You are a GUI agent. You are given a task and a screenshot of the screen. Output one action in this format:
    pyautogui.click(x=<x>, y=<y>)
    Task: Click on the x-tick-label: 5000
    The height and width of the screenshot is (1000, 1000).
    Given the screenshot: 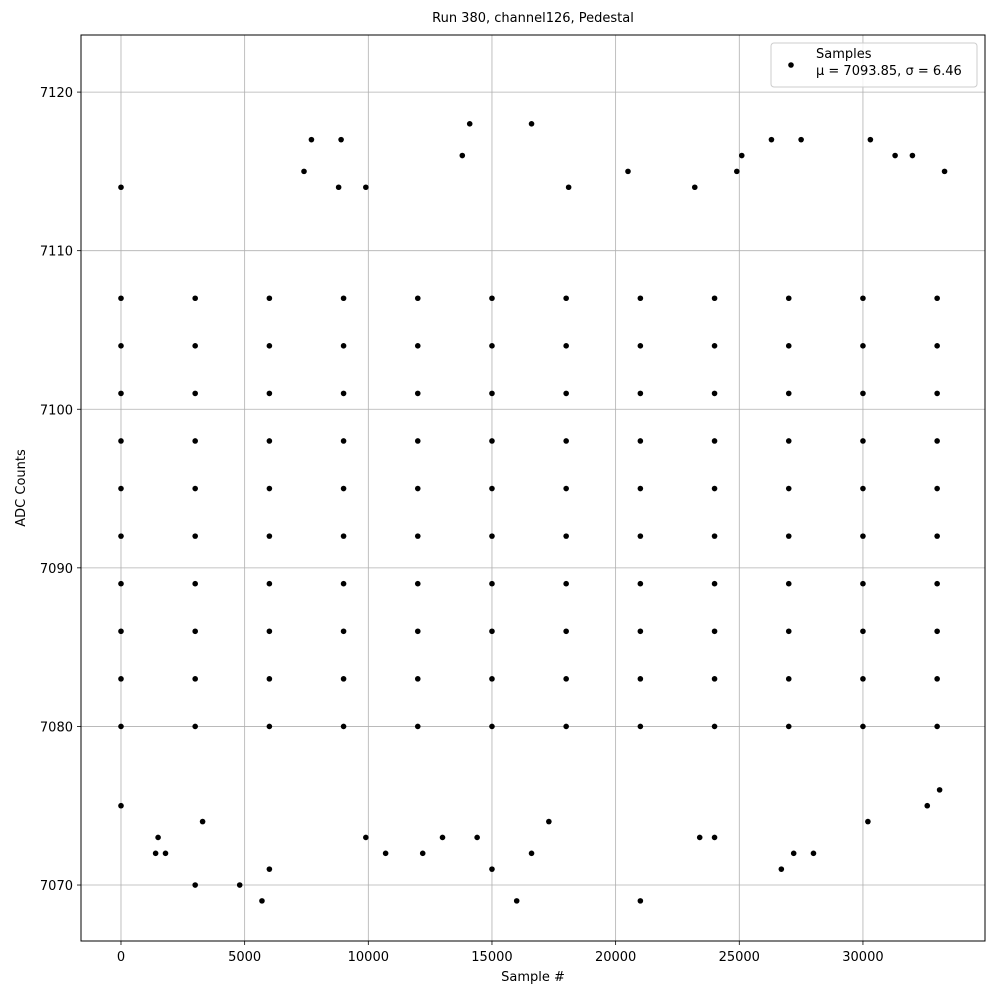 What is the action you would take?
    pyautogui.click(x=244, y=957)
    